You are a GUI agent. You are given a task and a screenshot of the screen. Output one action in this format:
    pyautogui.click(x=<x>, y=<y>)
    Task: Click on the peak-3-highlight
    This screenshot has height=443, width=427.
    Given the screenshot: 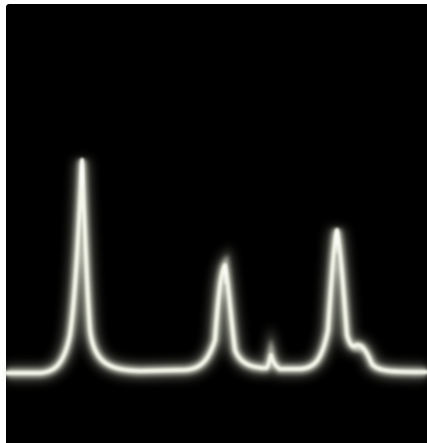 What is the action you would take?
    pyautogui.click(x=337, y=242)
    